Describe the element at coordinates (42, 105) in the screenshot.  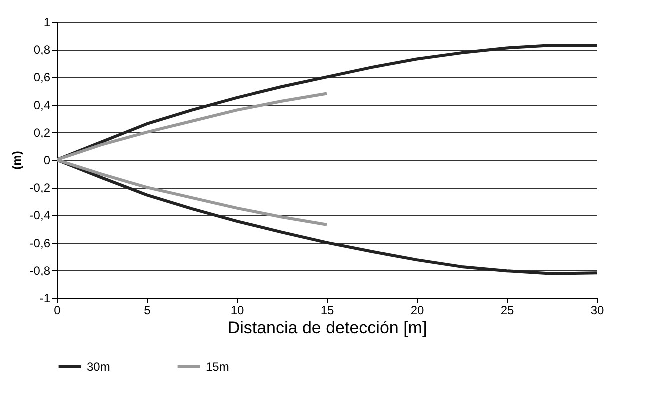
I see `y-tick-label: 0,4` at that location.